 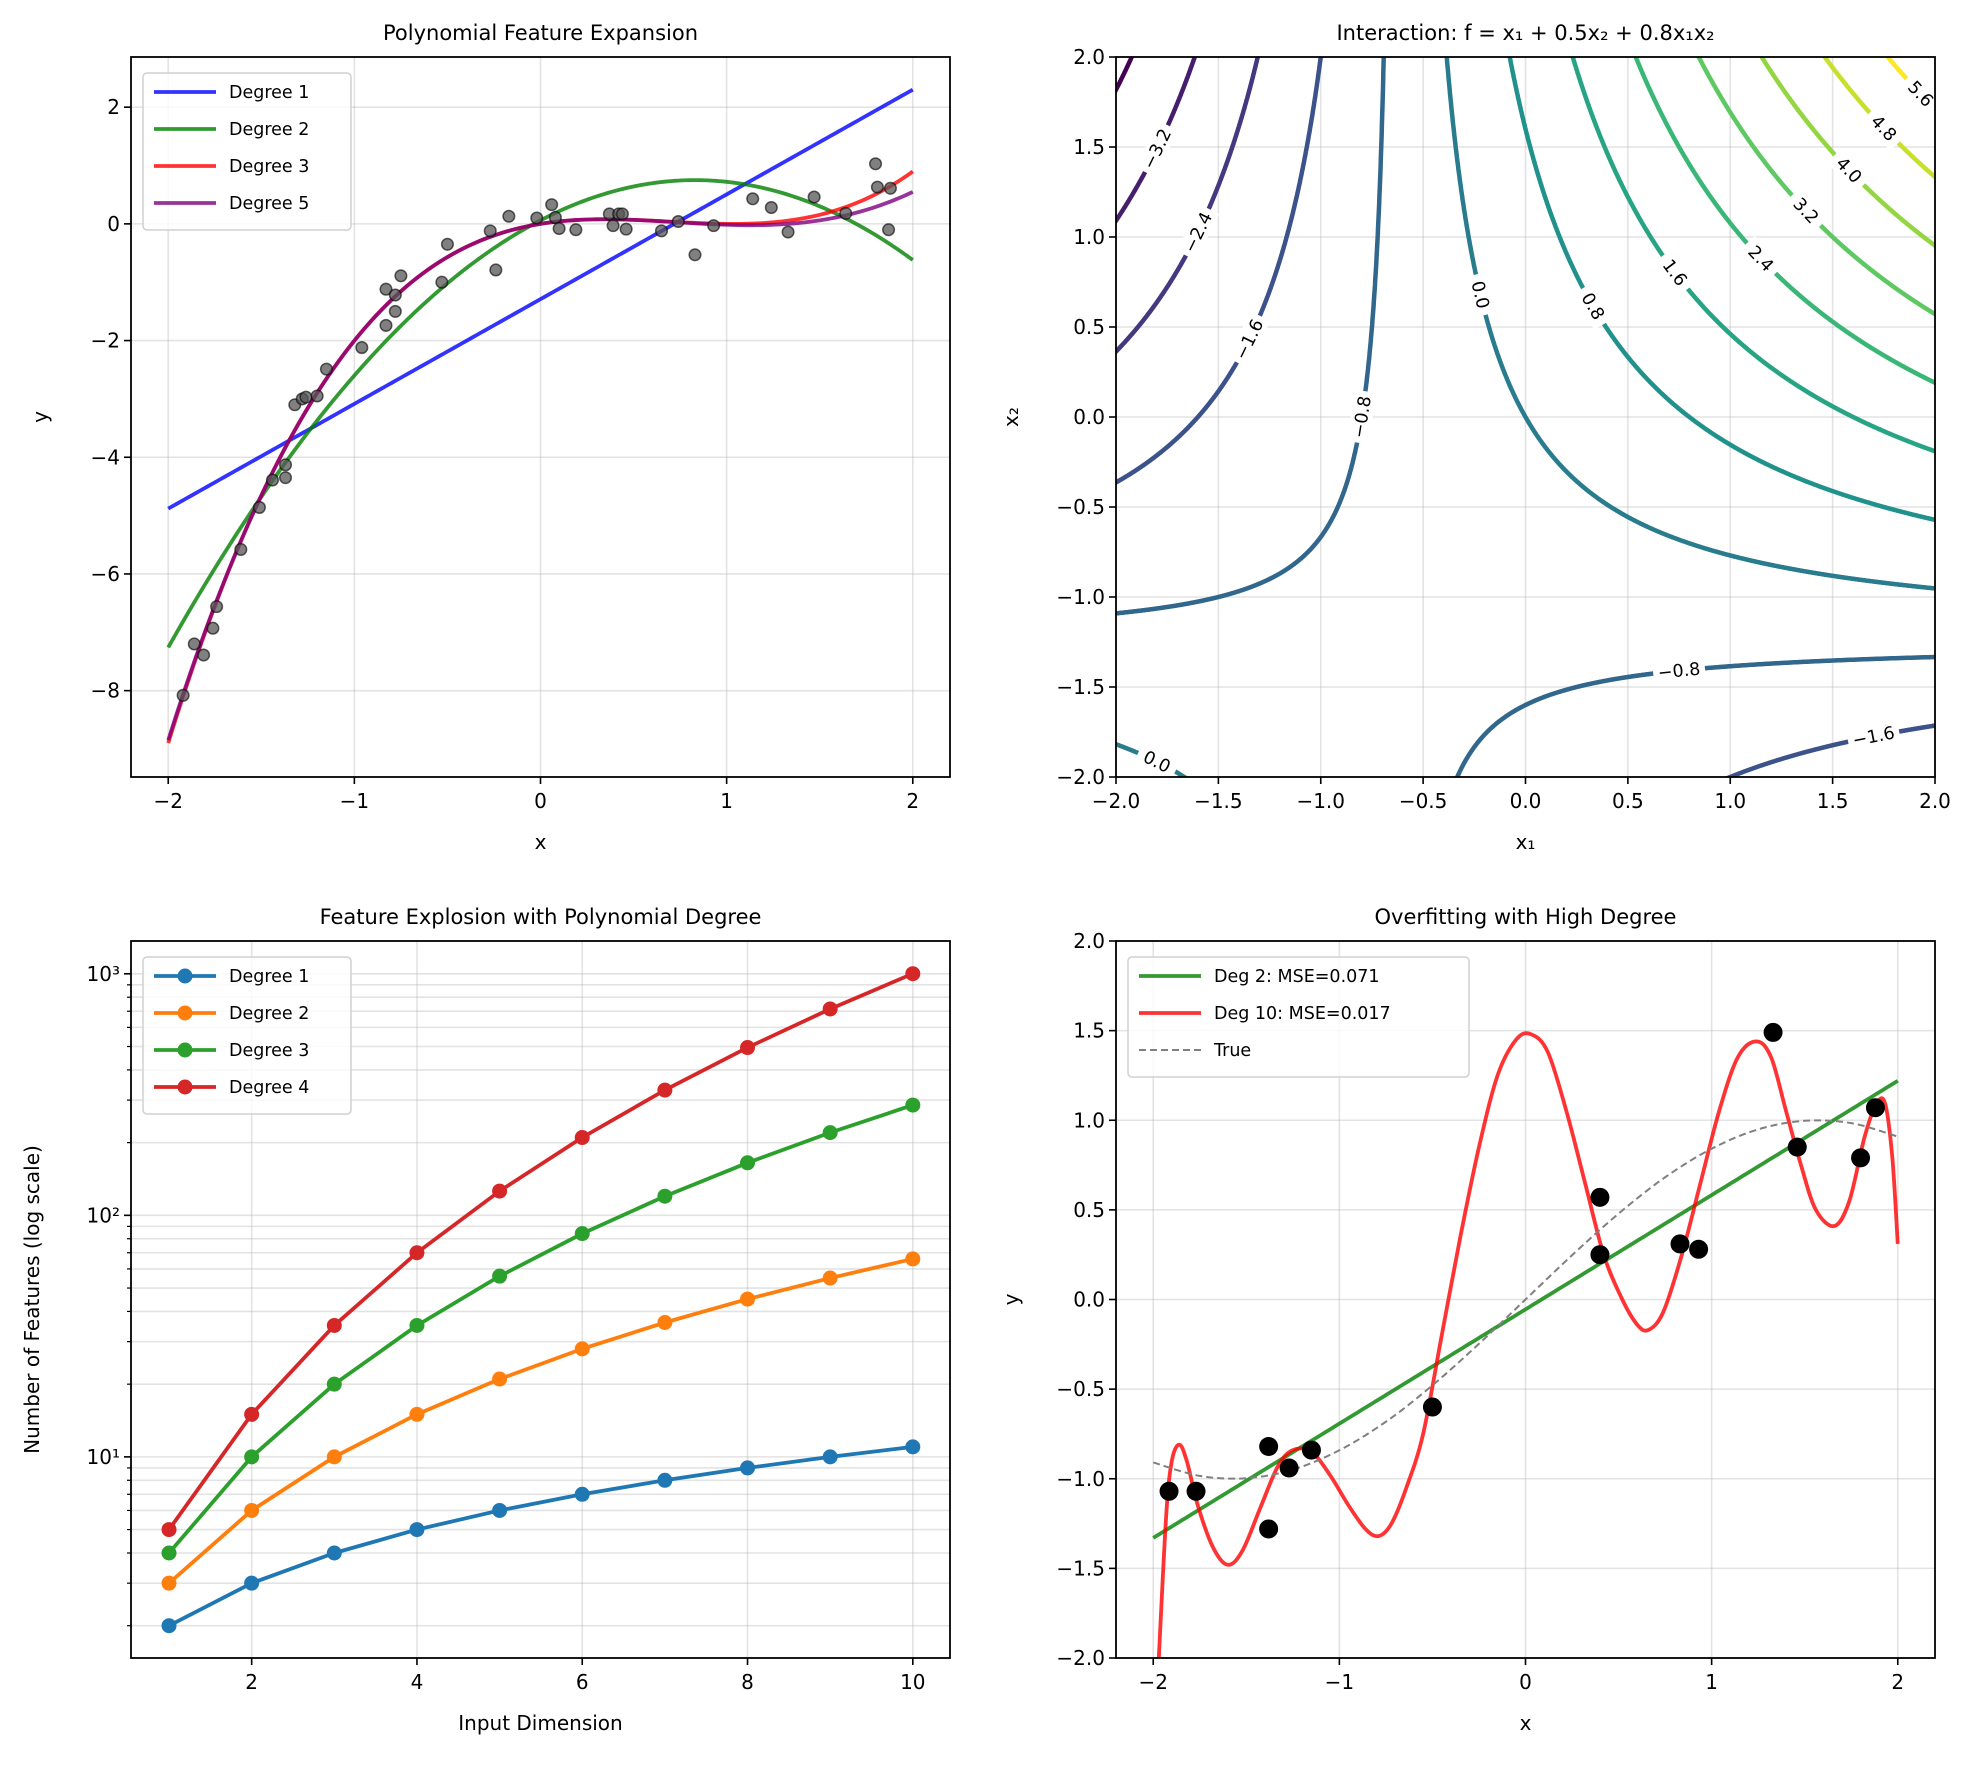 I want to click on y-tick-label: −6, so click(x=105, y=574).